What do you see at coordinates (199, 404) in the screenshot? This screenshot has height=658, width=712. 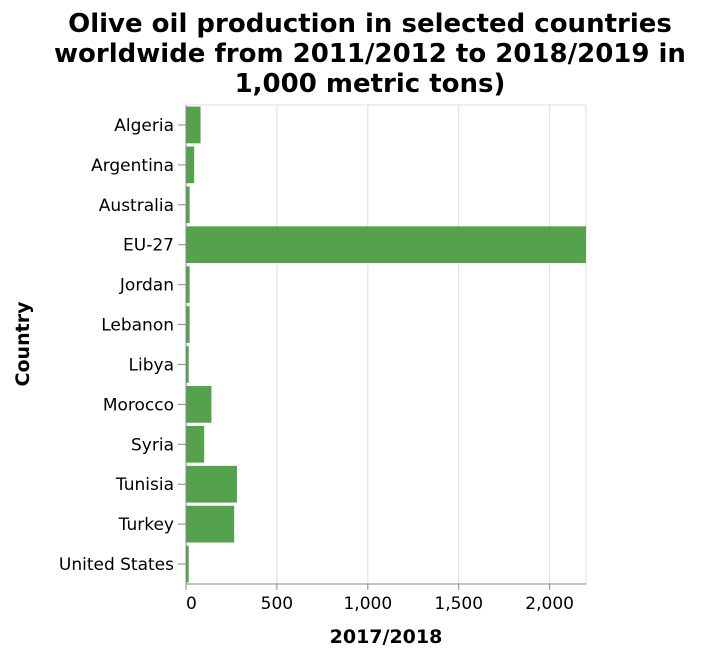 I see `bar-morocco` at bounding box center [199, 404].